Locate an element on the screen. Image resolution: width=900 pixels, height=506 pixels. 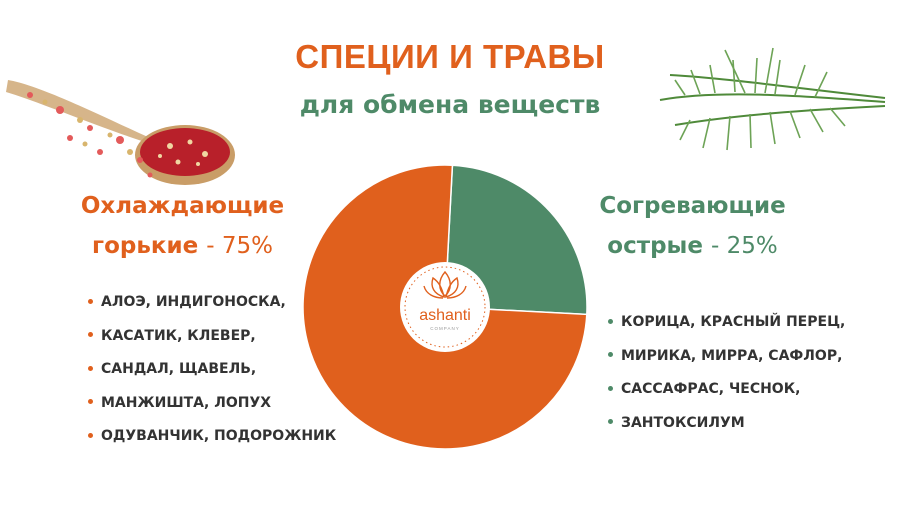
spice-spoon-image is located at coordinates (120, 132).